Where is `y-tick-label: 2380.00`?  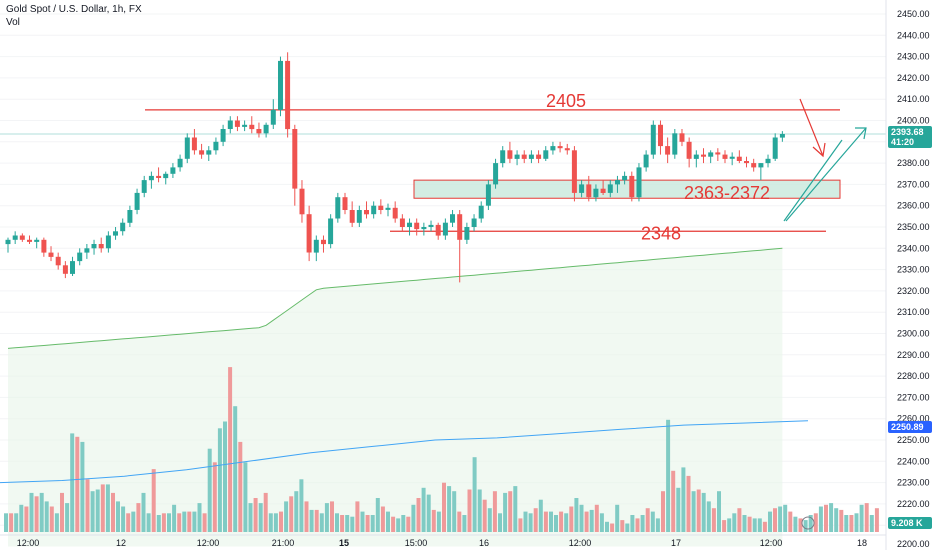
y-tick-label: 2380.00 is located at coordinates (913, 163).